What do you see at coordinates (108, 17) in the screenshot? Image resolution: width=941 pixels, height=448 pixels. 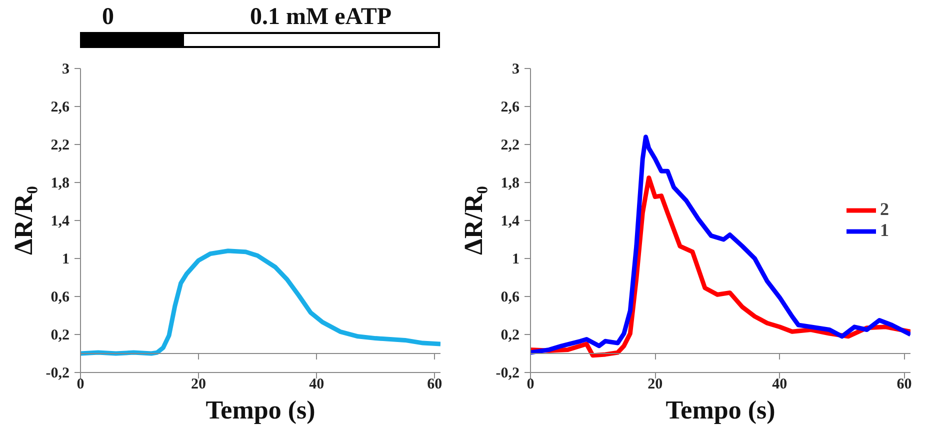 I see `text: 0` at bounding box center [108, 17].